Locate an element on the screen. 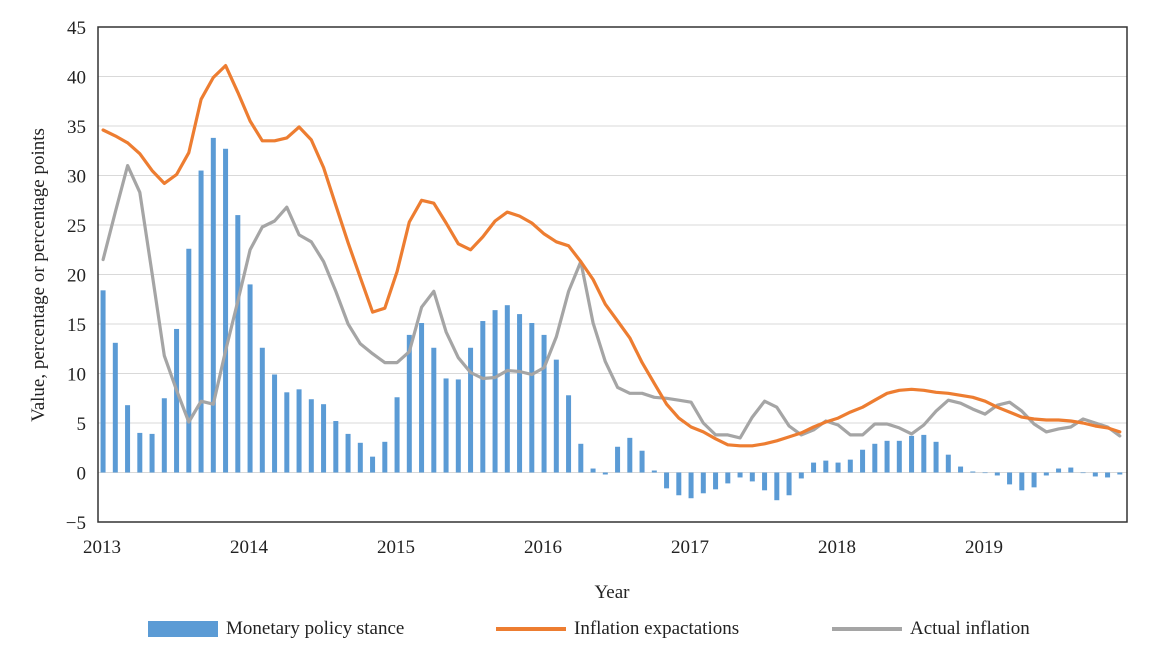 This screenshot has height=660, width=1162. y-tick-label: 20 is located at coordinates (76, 276).